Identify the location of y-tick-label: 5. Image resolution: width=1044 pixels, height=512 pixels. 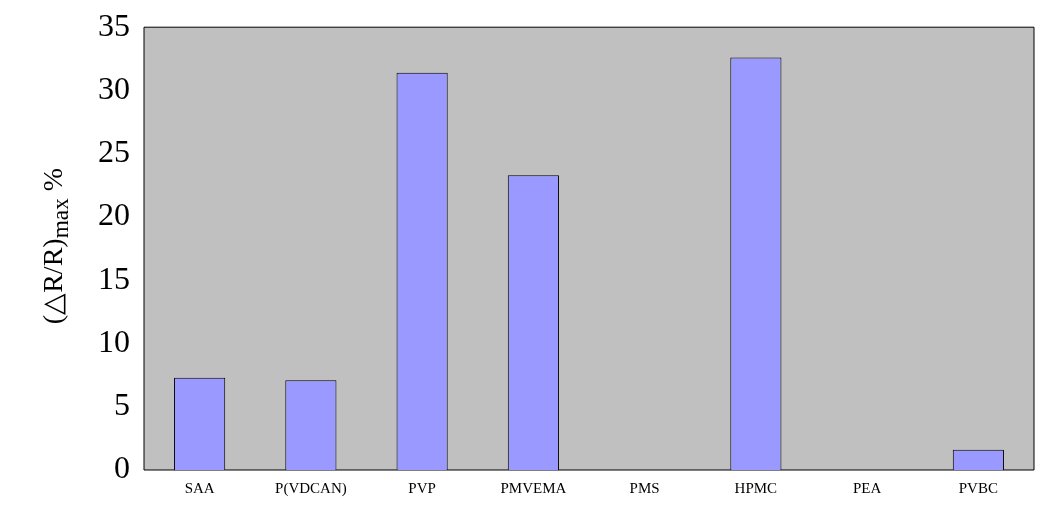
(122, 404).